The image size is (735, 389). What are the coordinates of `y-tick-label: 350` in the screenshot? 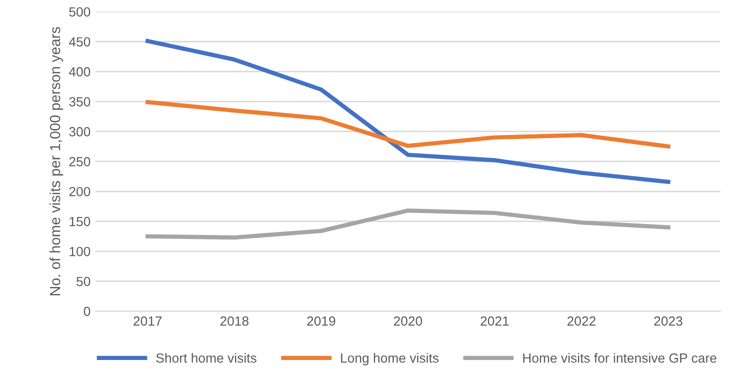 It's located at (79, 101).